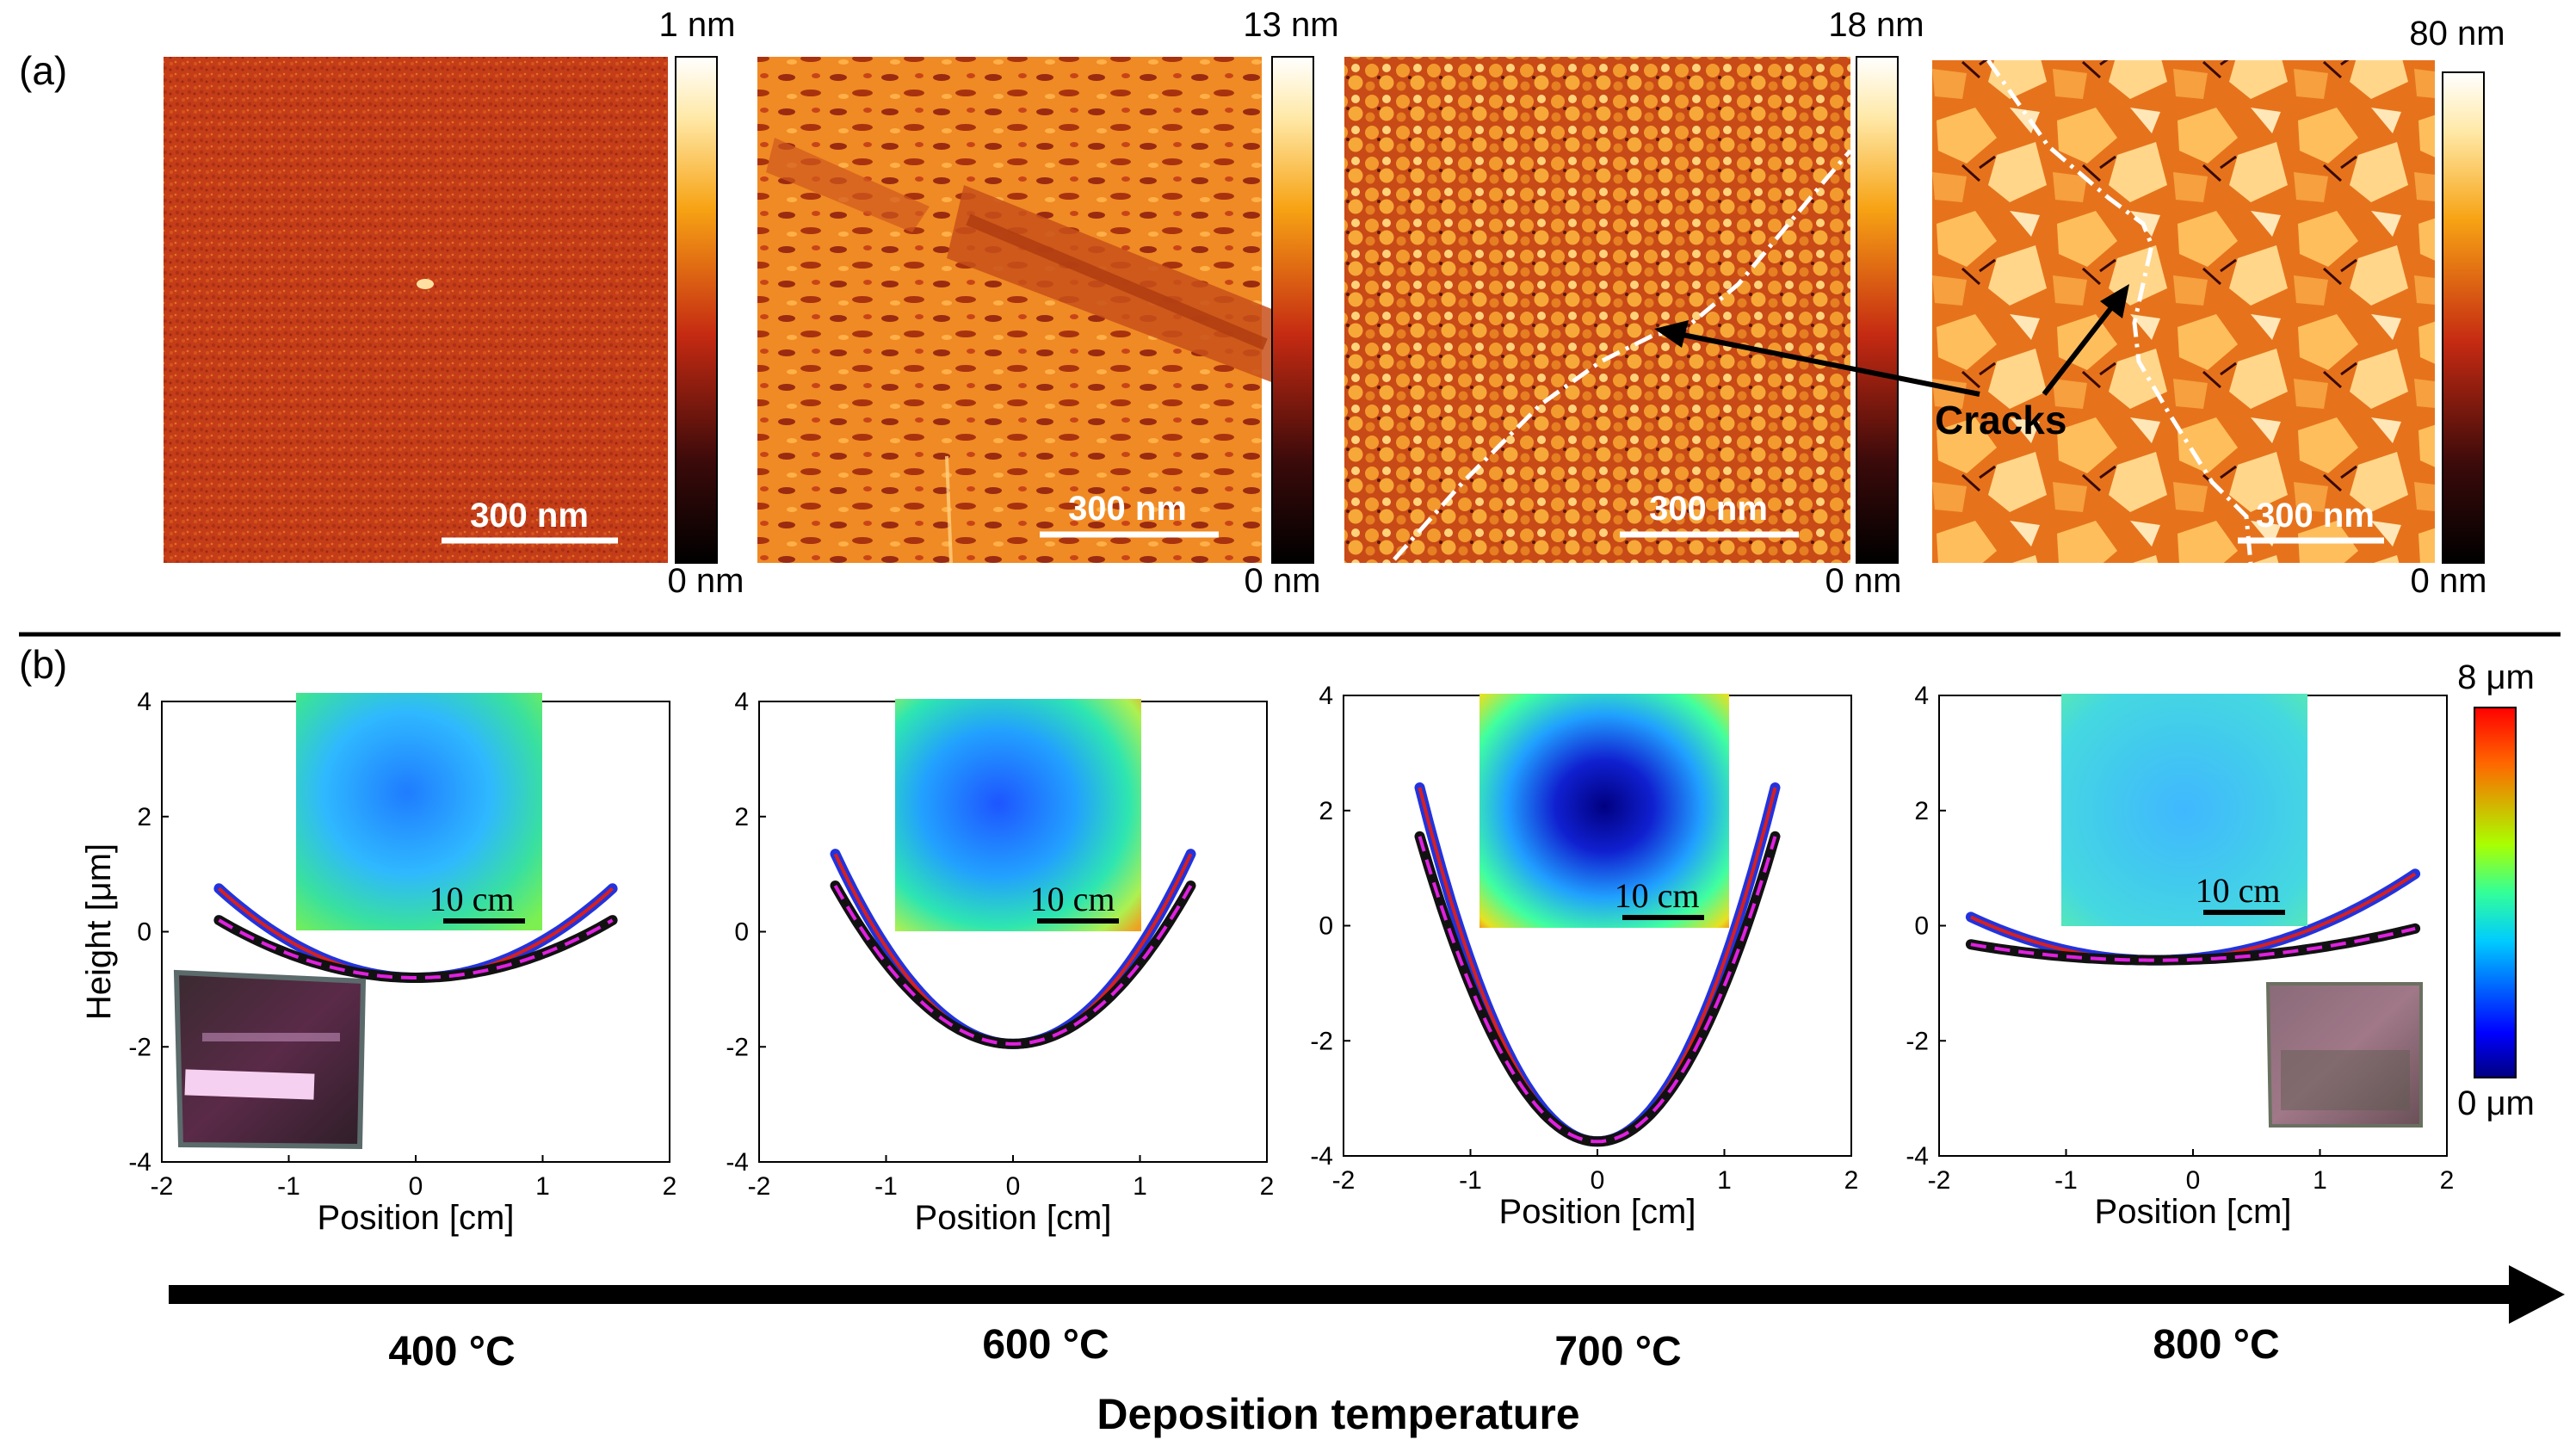  Describe the element at coordinates (2496, 677) in the screenshot. I see `colorbar-max-label: 8 μm` at that location.